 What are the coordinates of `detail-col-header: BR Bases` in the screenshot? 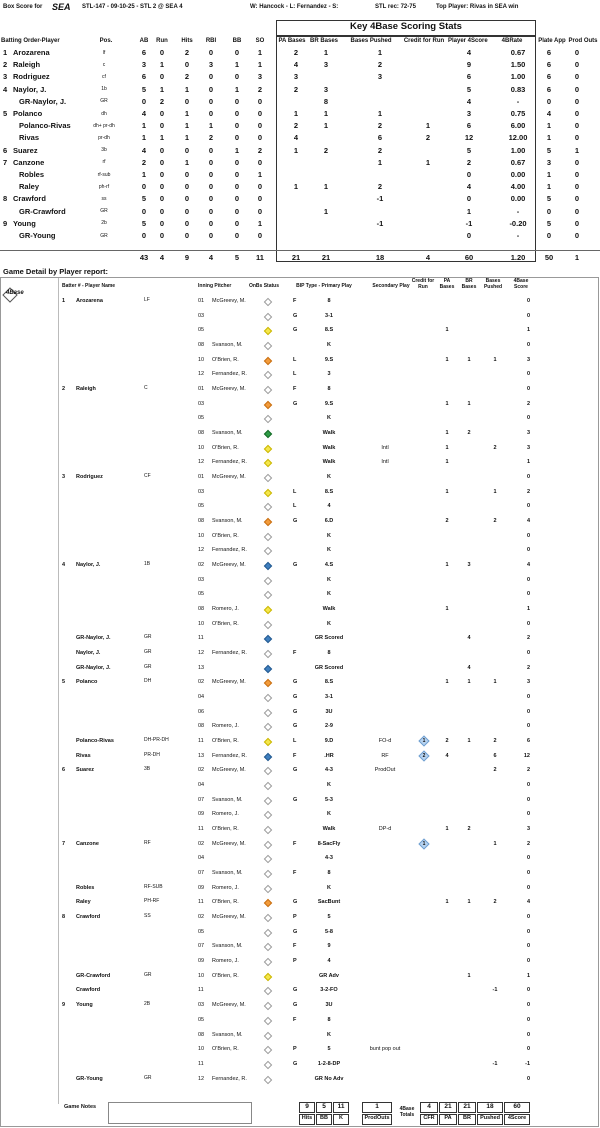 It's located at (469, 284).